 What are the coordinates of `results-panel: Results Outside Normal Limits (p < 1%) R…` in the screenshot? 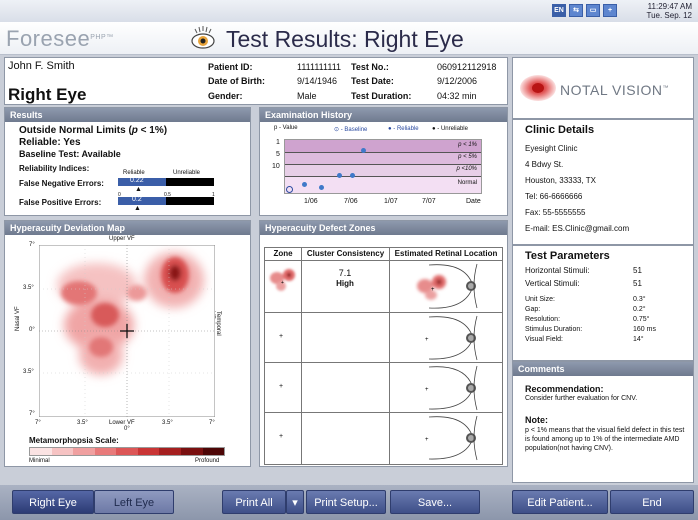 It's located at (127, 161).